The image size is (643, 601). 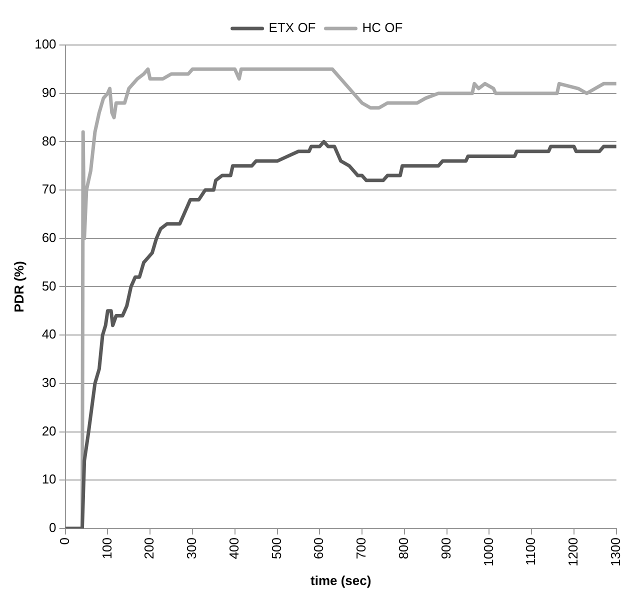 What do you see at coordinates (49, 140) in the screenshot?
I see `y-tick-label: 80` at bounding box center [49, 140].